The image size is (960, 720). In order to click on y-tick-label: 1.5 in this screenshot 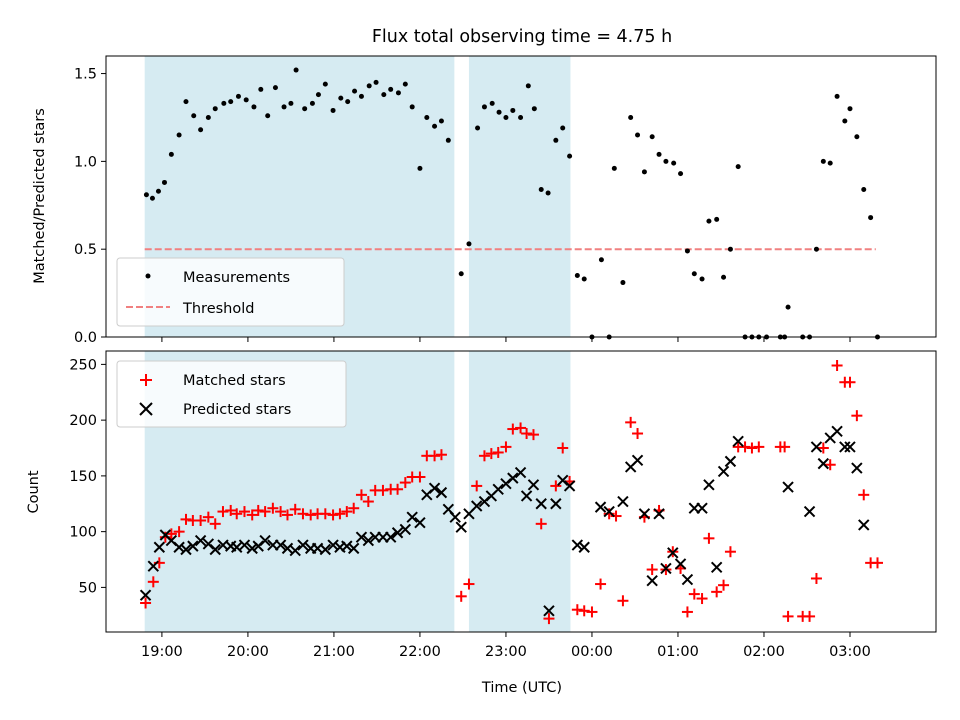, I will do `click(85, 75)`.